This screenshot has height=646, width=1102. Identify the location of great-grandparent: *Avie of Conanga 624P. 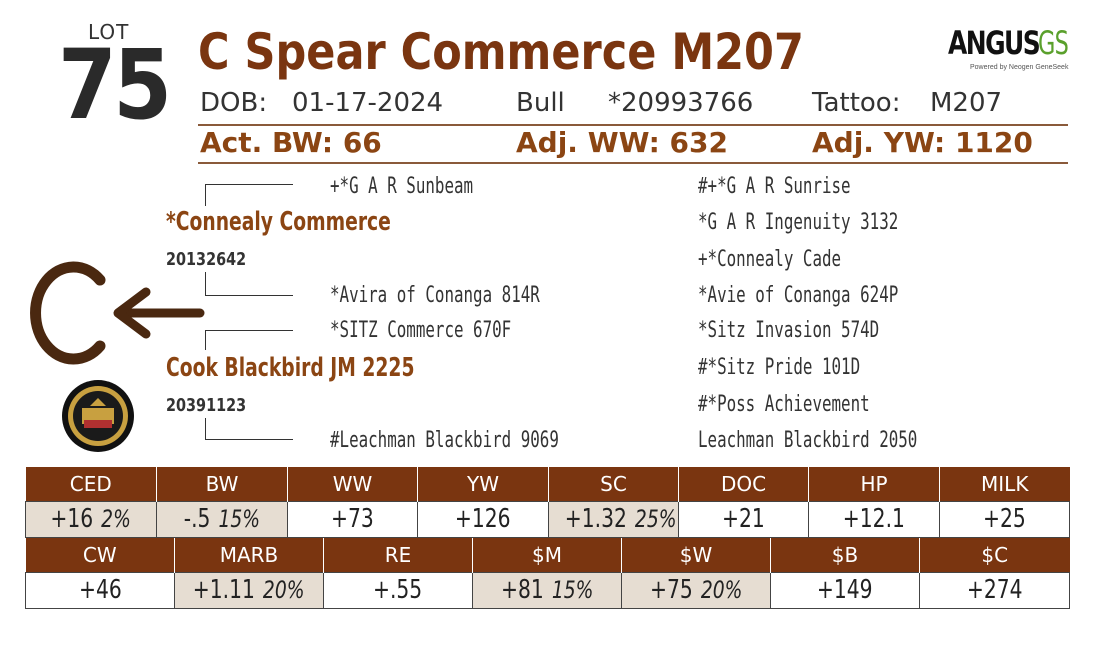
(798, 295).